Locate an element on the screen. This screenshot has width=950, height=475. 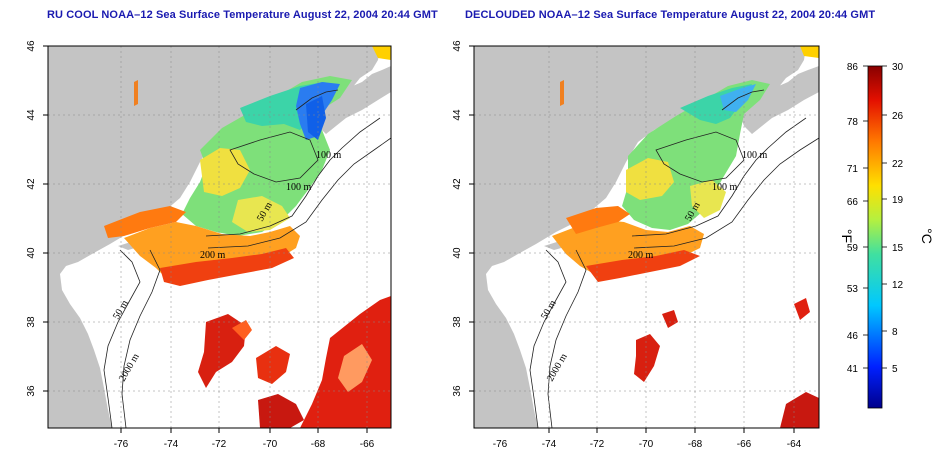
left-lat-tick: 44 is located at coordinates (31, 115).